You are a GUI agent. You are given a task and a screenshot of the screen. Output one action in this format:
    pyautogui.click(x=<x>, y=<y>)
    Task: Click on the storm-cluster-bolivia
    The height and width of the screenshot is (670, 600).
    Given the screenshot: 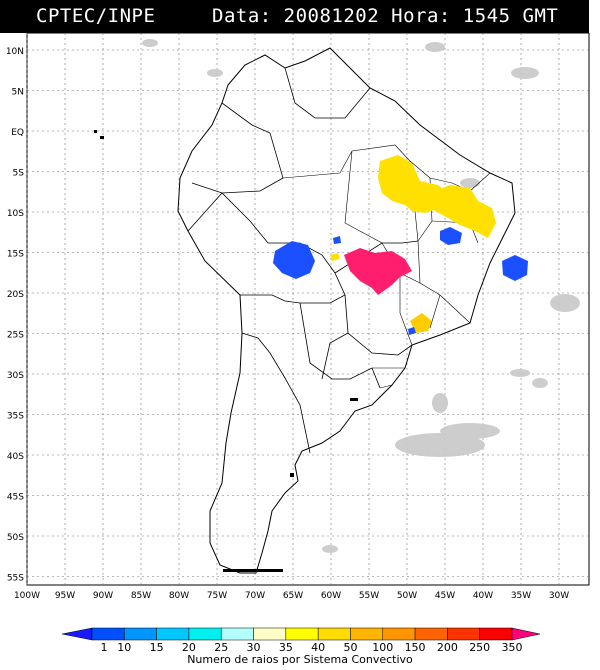 What is the action you would take?
    pyautogui.click(x=294, y=260)
    